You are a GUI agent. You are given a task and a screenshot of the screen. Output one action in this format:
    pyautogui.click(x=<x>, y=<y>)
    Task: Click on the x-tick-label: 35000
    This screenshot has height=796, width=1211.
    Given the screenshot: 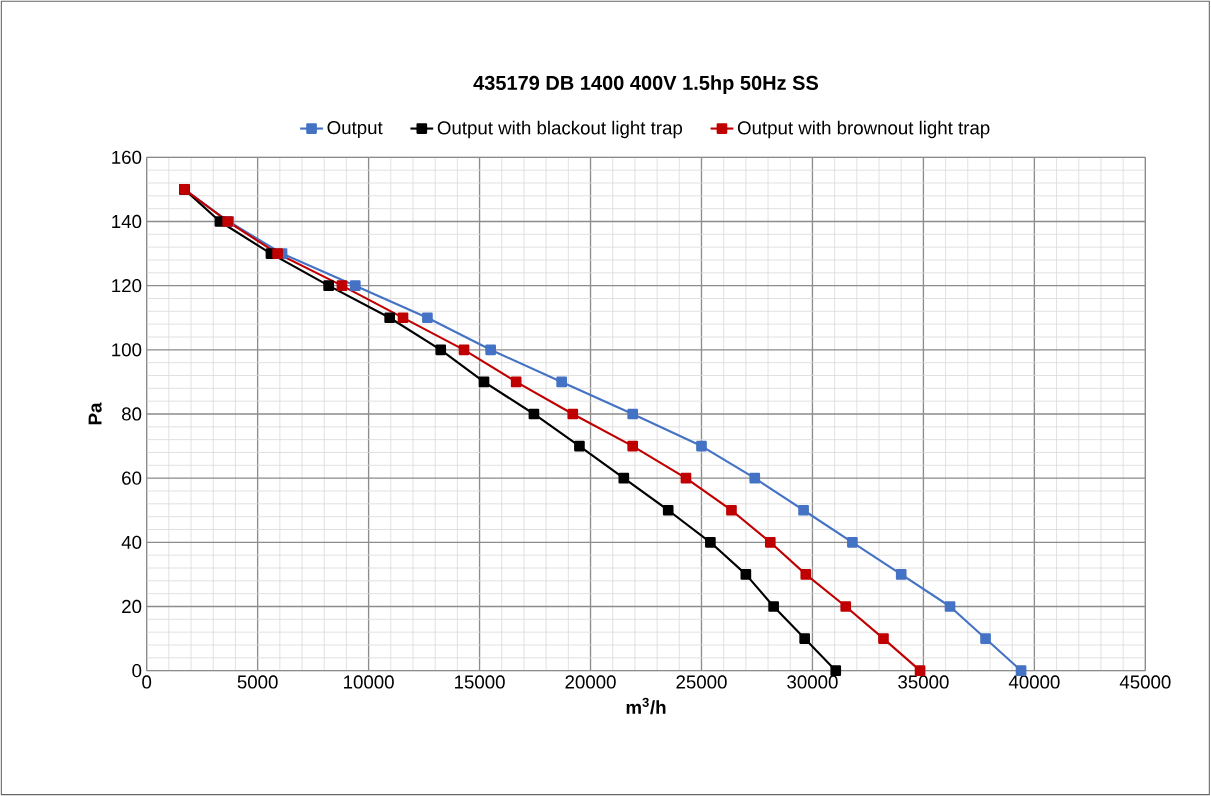 What is the action you would take?
    pyautogui.click(x=923, y=682)
    